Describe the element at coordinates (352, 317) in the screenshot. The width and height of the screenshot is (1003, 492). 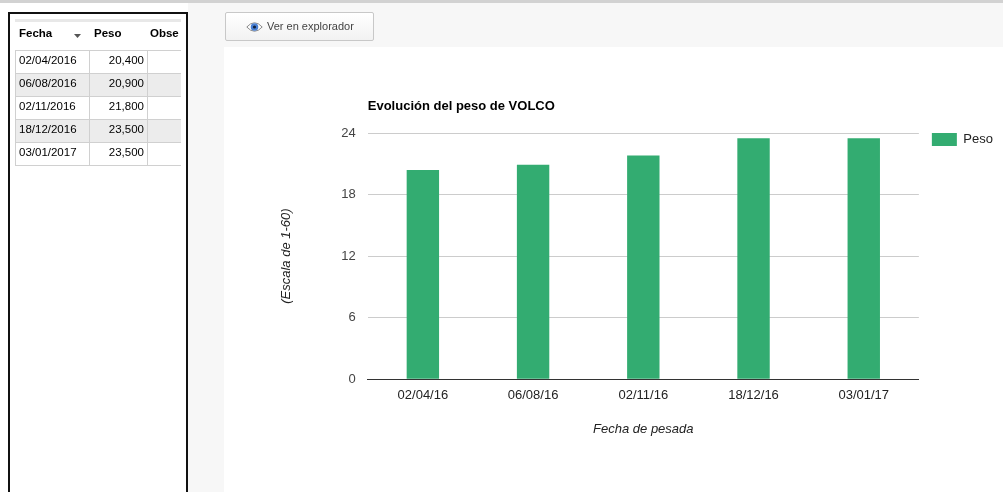
I see `y-tick-label: 6` at that location.